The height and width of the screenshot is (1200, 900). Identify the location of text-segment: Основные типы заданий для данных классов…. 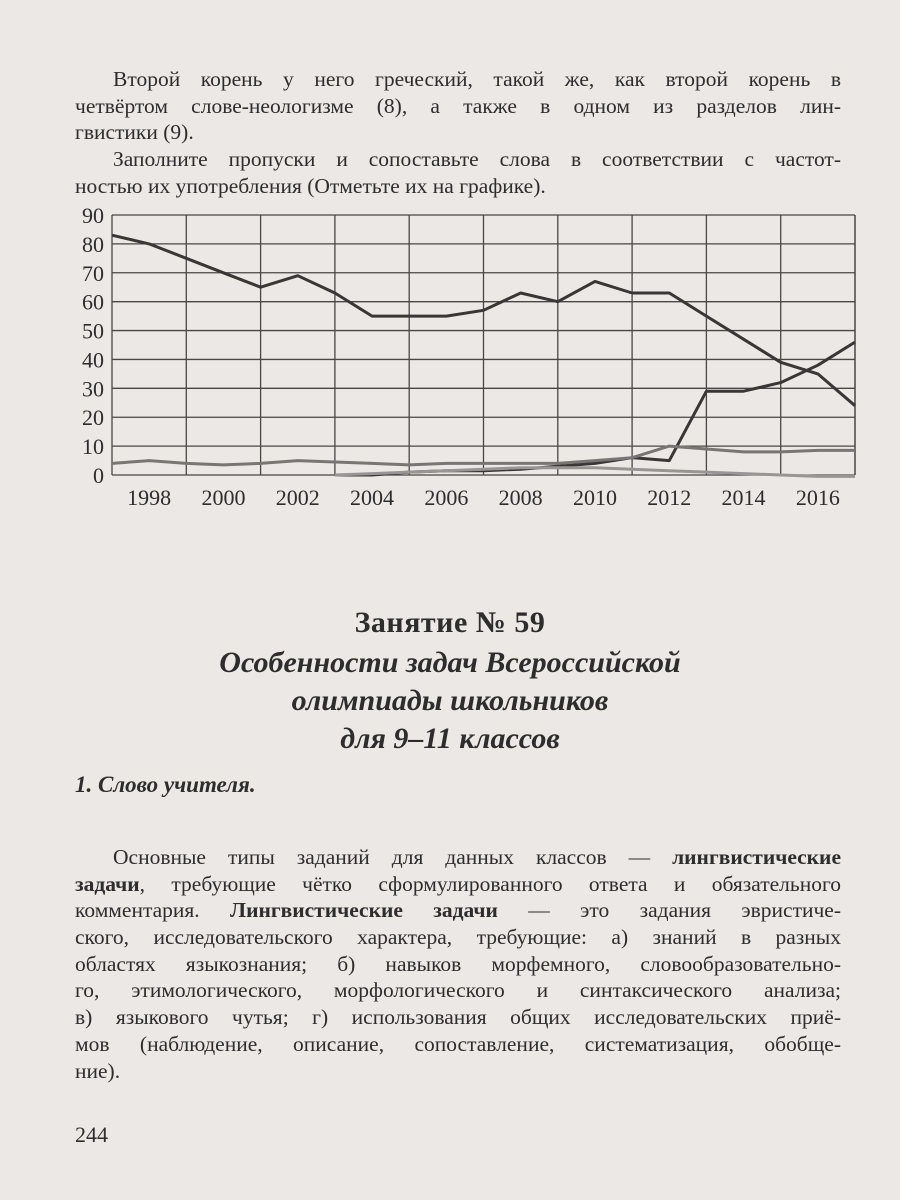
(393, 857).